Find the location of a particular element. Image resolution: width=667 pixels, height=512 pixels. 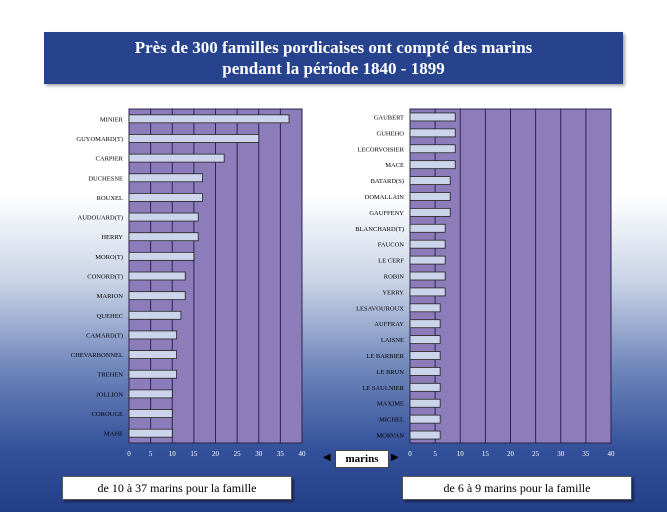

category-label: ROBIN is located at coordinates (394, 277).